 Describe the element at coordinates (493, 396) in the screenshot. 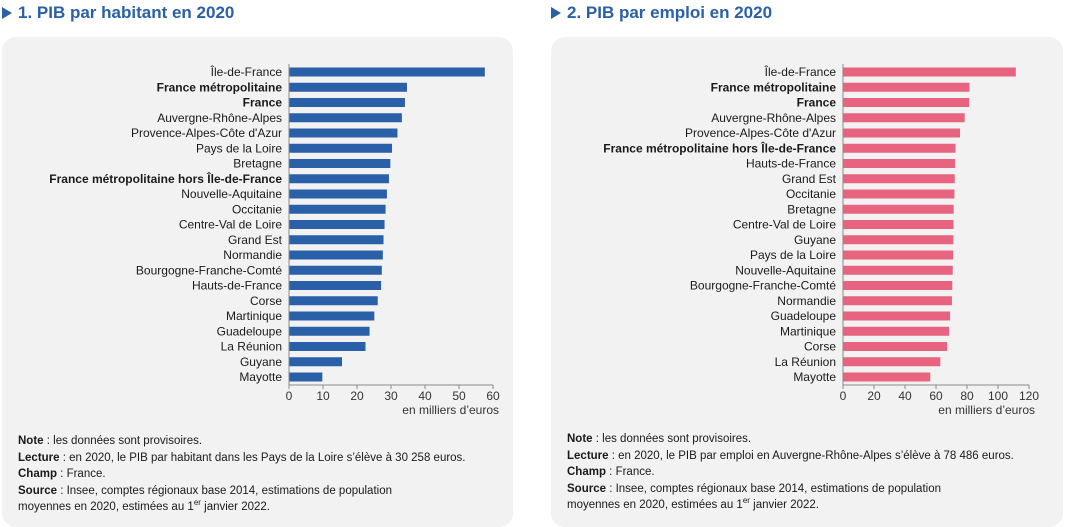

I see `x-tick-label: 60` at that location.